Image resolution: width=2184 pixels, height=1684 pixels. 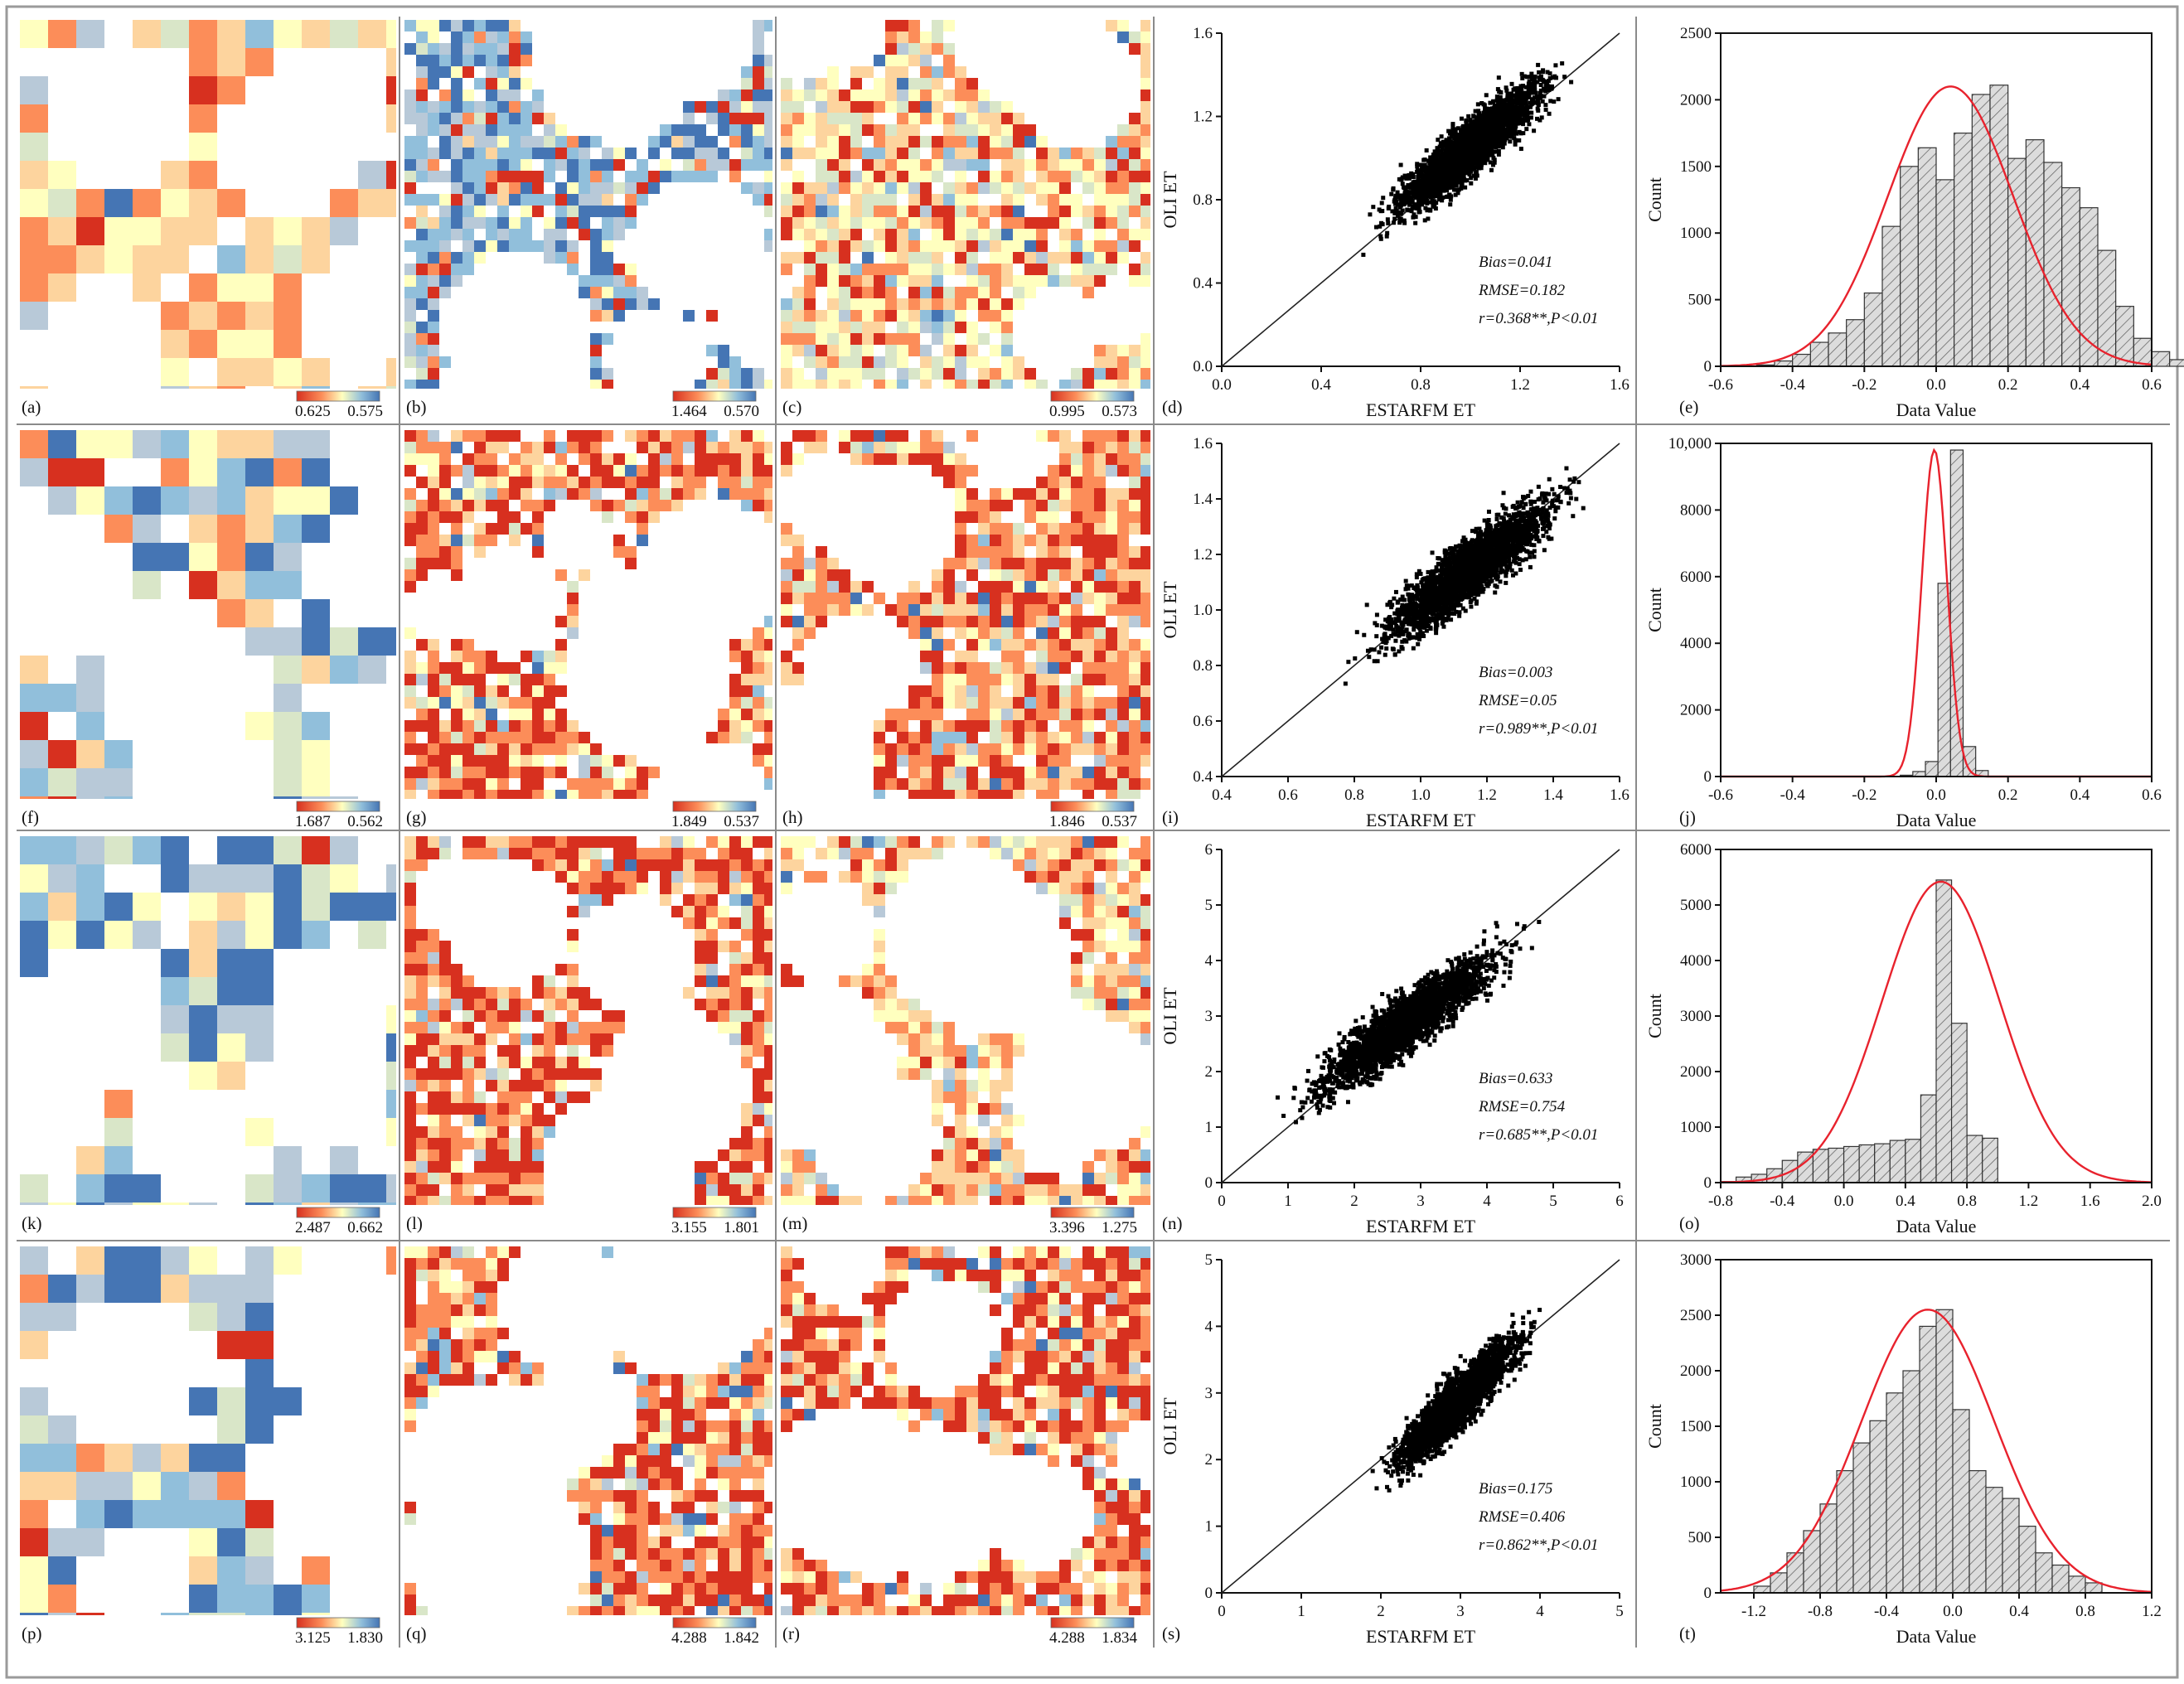 I want to click on colorbar-min-label: 0.575, so click(x=365, y=411).